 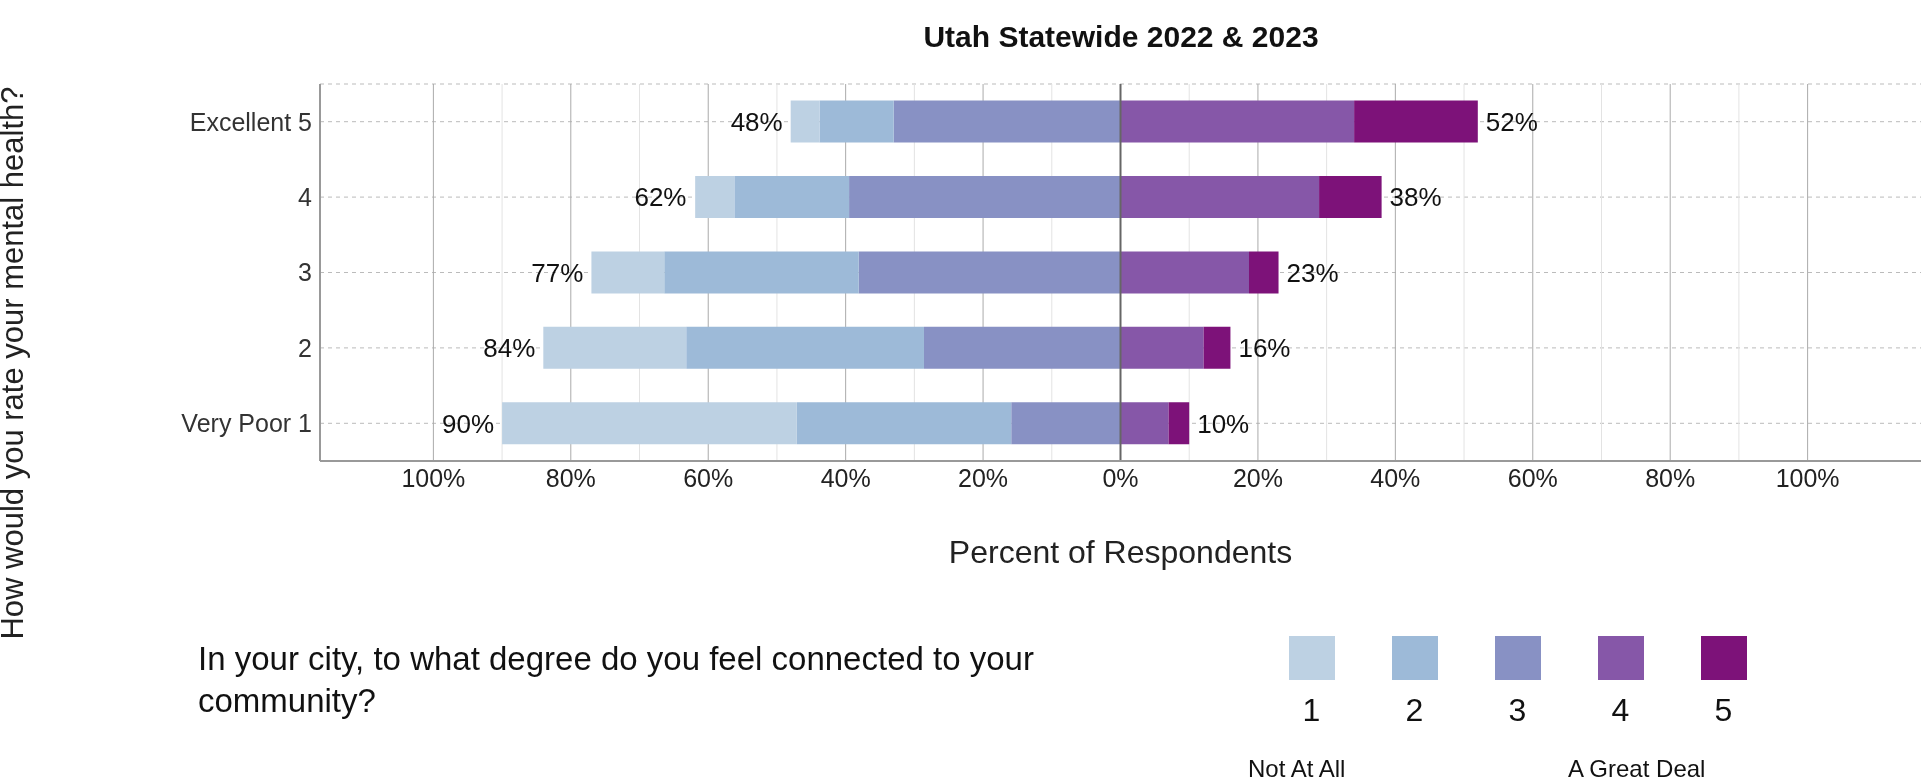 What do you see at coordinates (1511, 121) in the screenshot?
I see `annotation: 52%` at bounding box center [1511, 121].